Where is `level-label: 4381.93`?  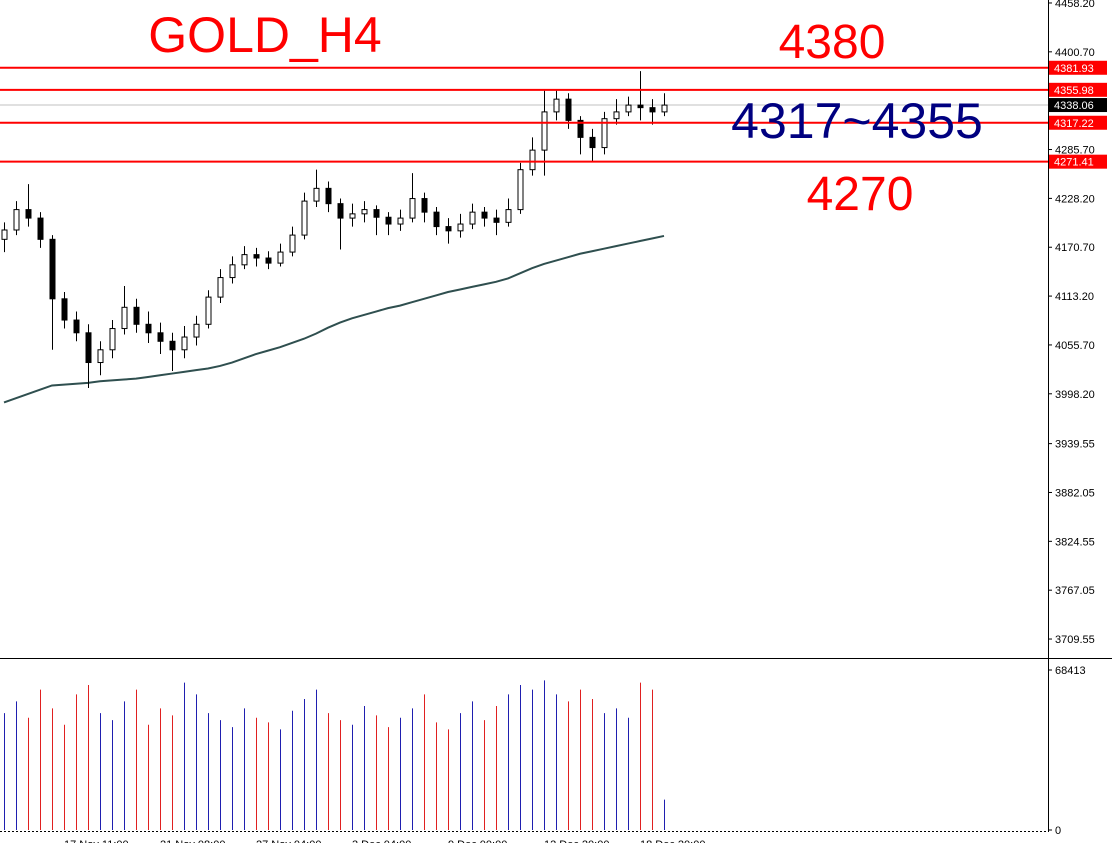
level-label: 4381.93 is located at coordinates (1074, 69).